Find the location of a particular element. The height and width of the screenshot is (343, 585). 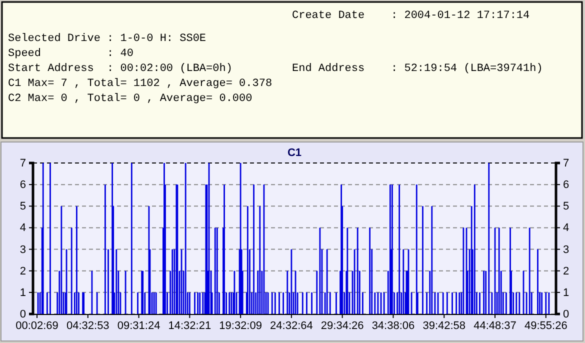

text: C1 Max= 7 , Total= 1102 , Average= 0.378 is located at coordinates (140, 84).